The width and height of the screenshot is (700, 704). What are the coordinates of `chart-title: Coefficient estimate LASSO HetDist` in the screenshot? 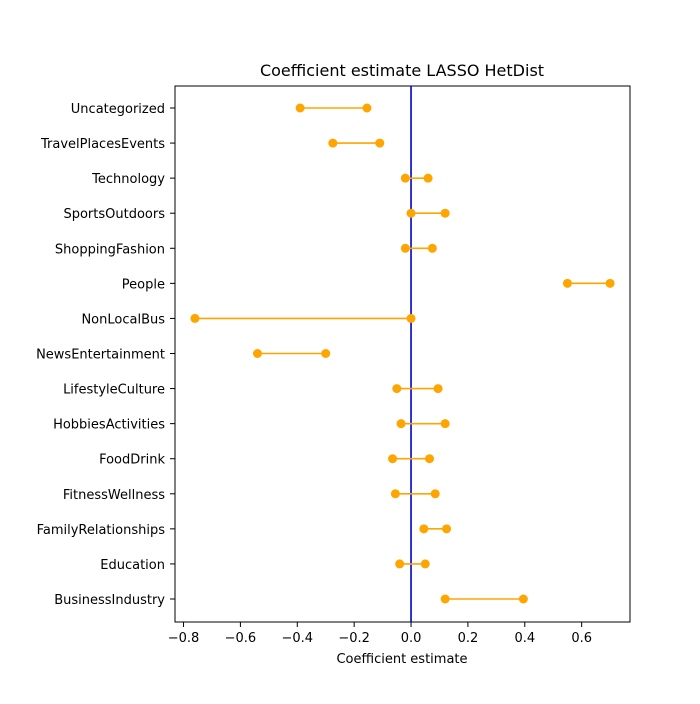 It's located at (402, 70).